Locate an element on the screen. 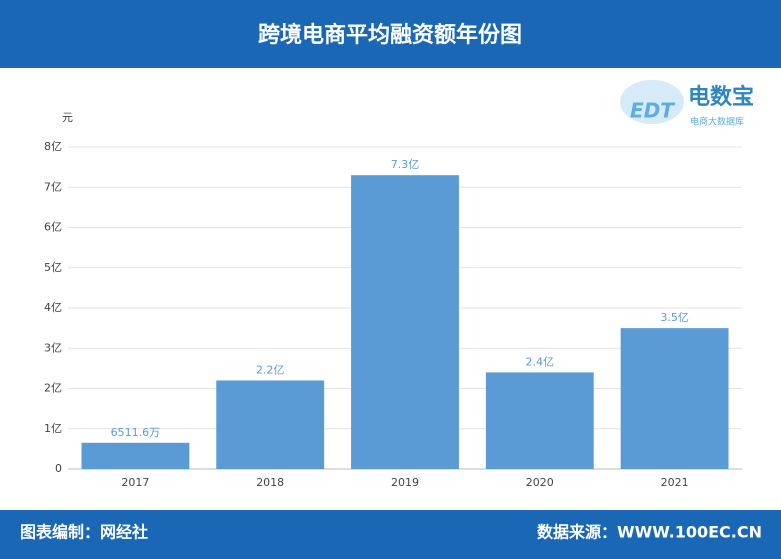  chart-title: 跨境电商平均融资额年份图 is located at coordinates (390, 35).